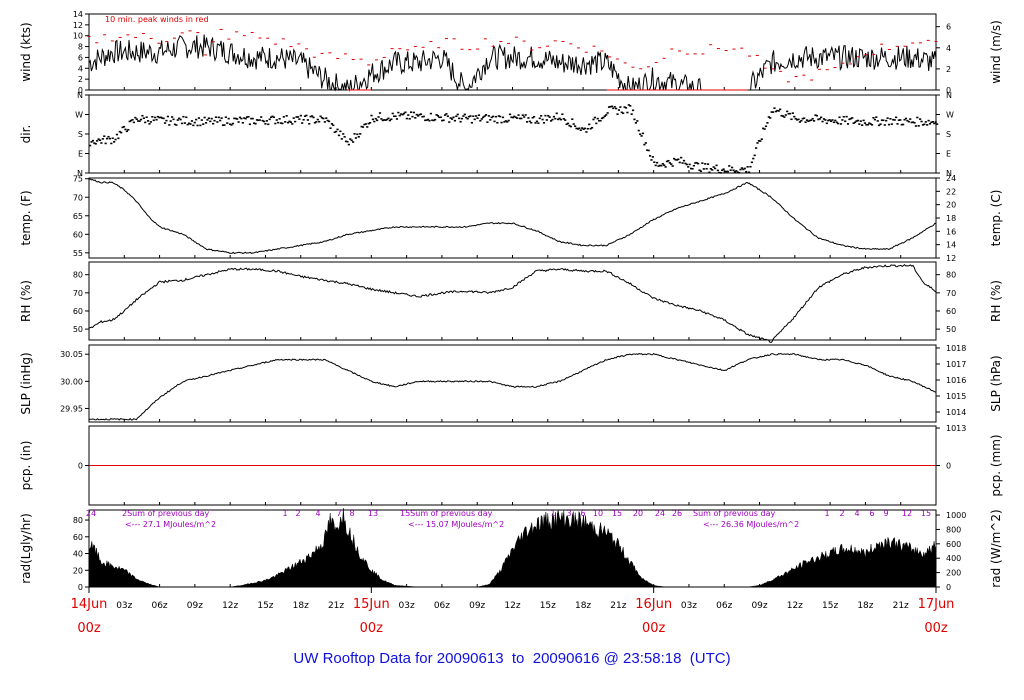  Describe the element at coordinates (26, 134) in the screenshot. I see `dir-ylabel: dir.` at that location.